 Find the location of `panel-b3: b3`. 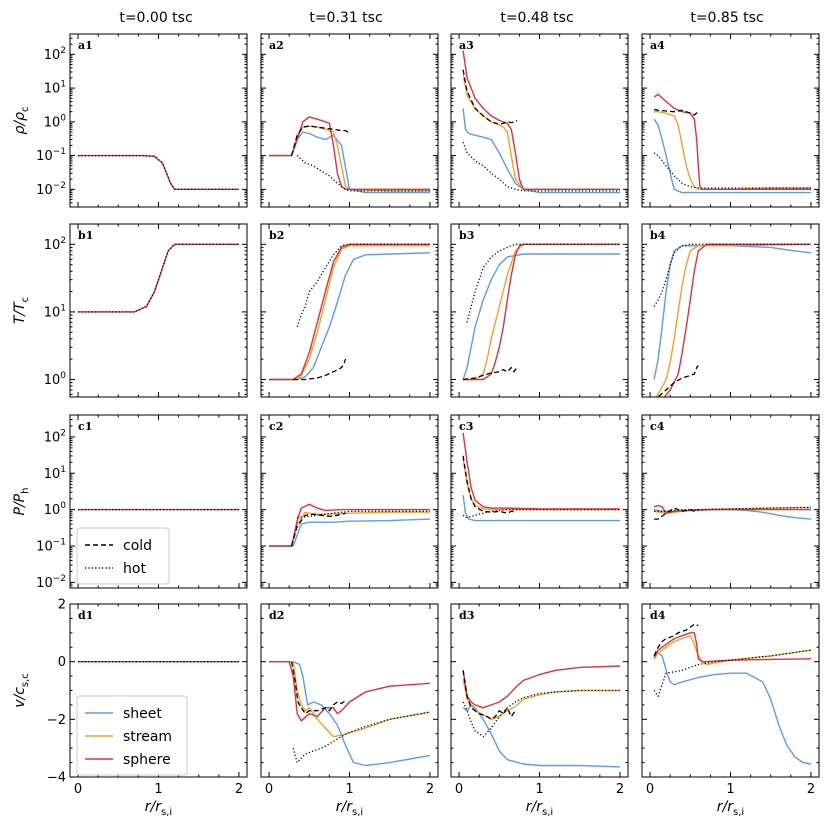

panel-b3: b3 is located at coordinates (539, 310).